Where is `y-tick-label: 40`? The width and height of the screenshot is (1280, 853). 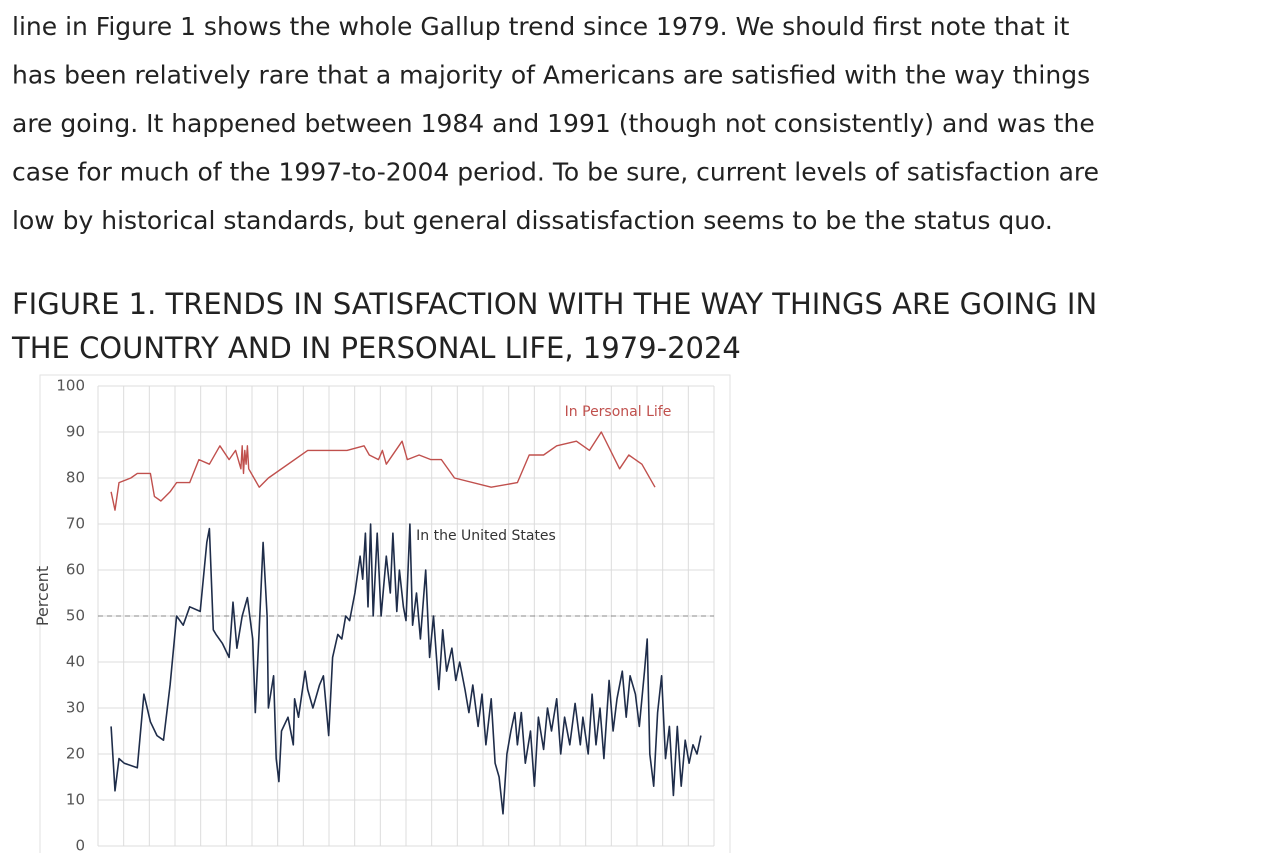
y-tick-label: 40 is located at coordinates (75, 662).